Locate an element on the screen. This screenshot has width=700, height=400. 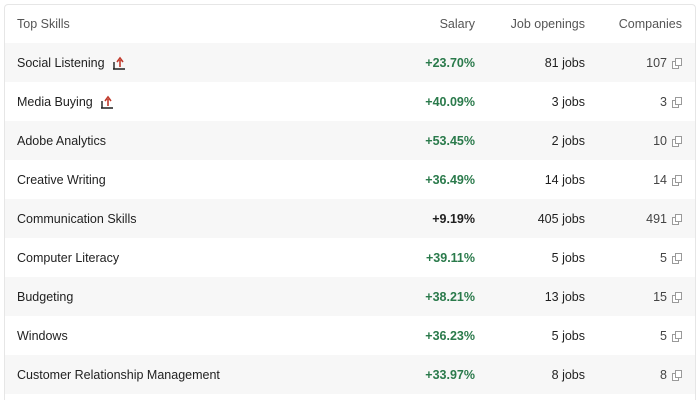
table-header: Top Skills Salary Job openings Companies is located at coordinates (350, 24).